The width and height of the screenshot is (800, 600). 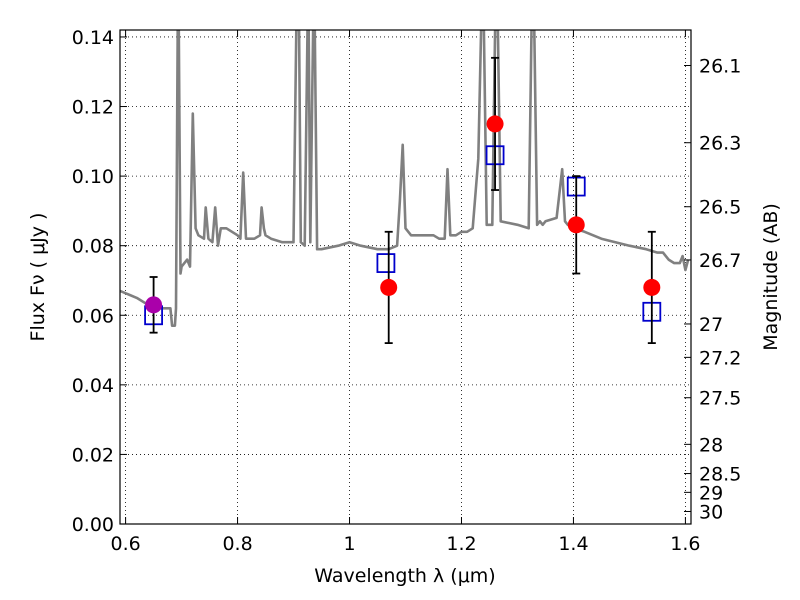 I want to click on x-tick-label: 1.4, so click(x=573, y=544).